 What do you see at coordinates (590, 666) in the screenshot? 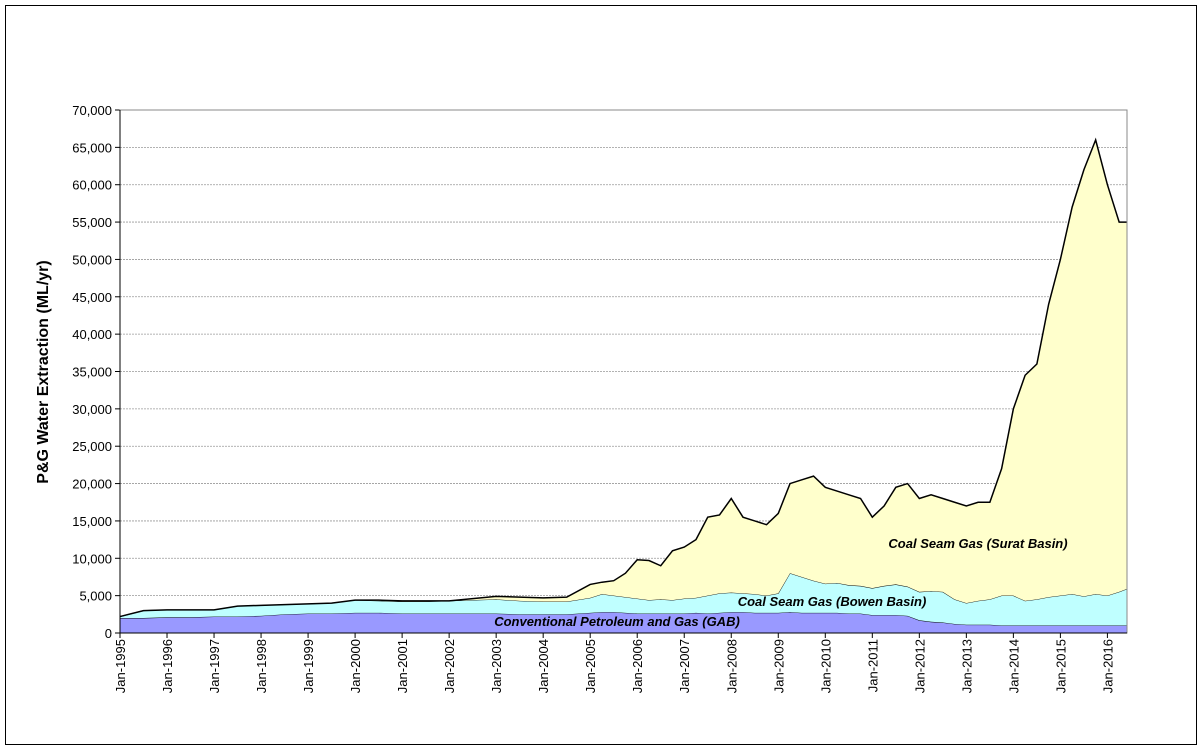
I see `x-tick-label: Jan-2005` at bounding box center [590, 666].